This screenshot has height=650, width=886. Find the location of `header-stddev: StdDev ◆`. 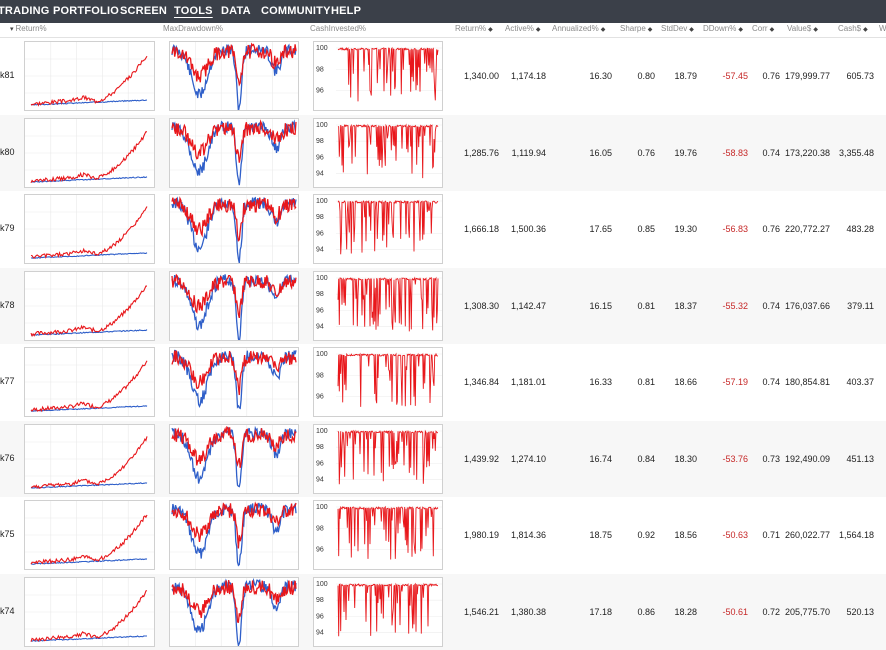

header-stddev: StdDev ◆ is located at coordinates (677, 28).